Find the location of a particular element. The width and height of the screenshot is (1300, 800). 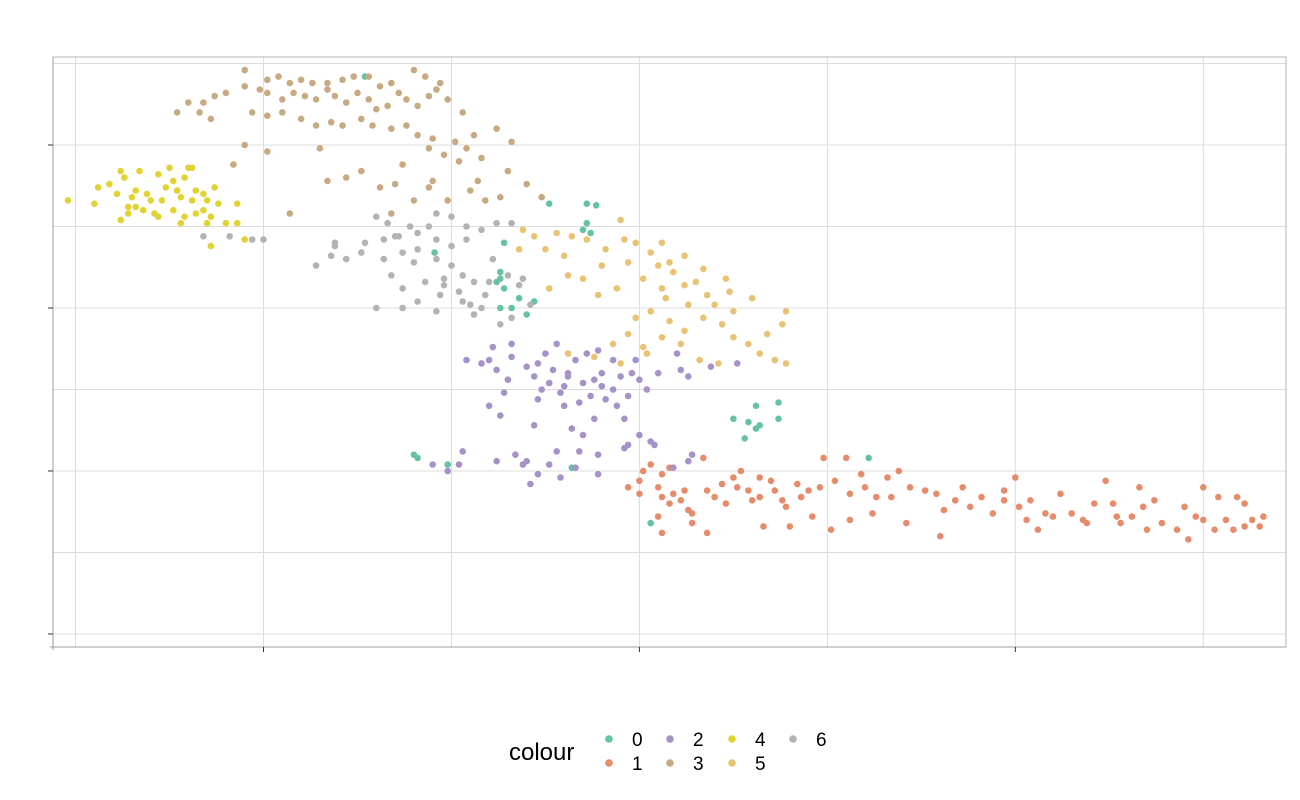

legend-label: 3 is located at coordinates (698, 764).